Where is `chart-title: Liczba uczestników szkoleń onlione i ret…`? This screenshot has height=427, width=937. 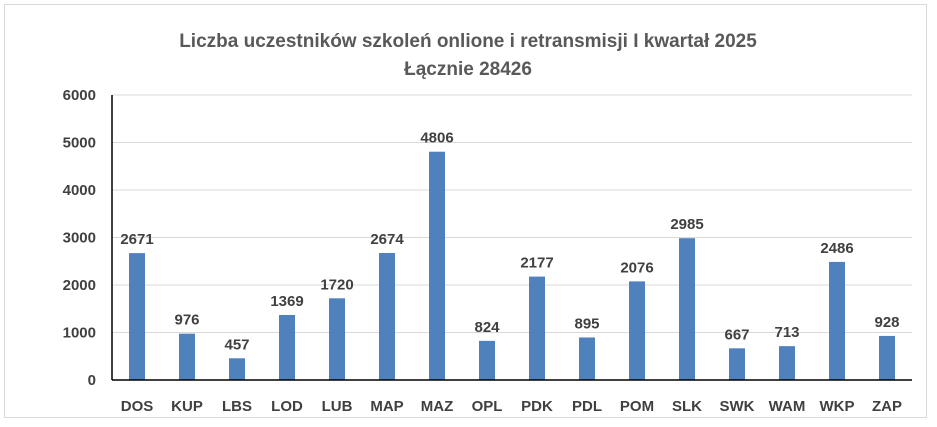
chart-title: Liczba uczestników szkoleń onlione i ret… is located at coordinates (468, 41).